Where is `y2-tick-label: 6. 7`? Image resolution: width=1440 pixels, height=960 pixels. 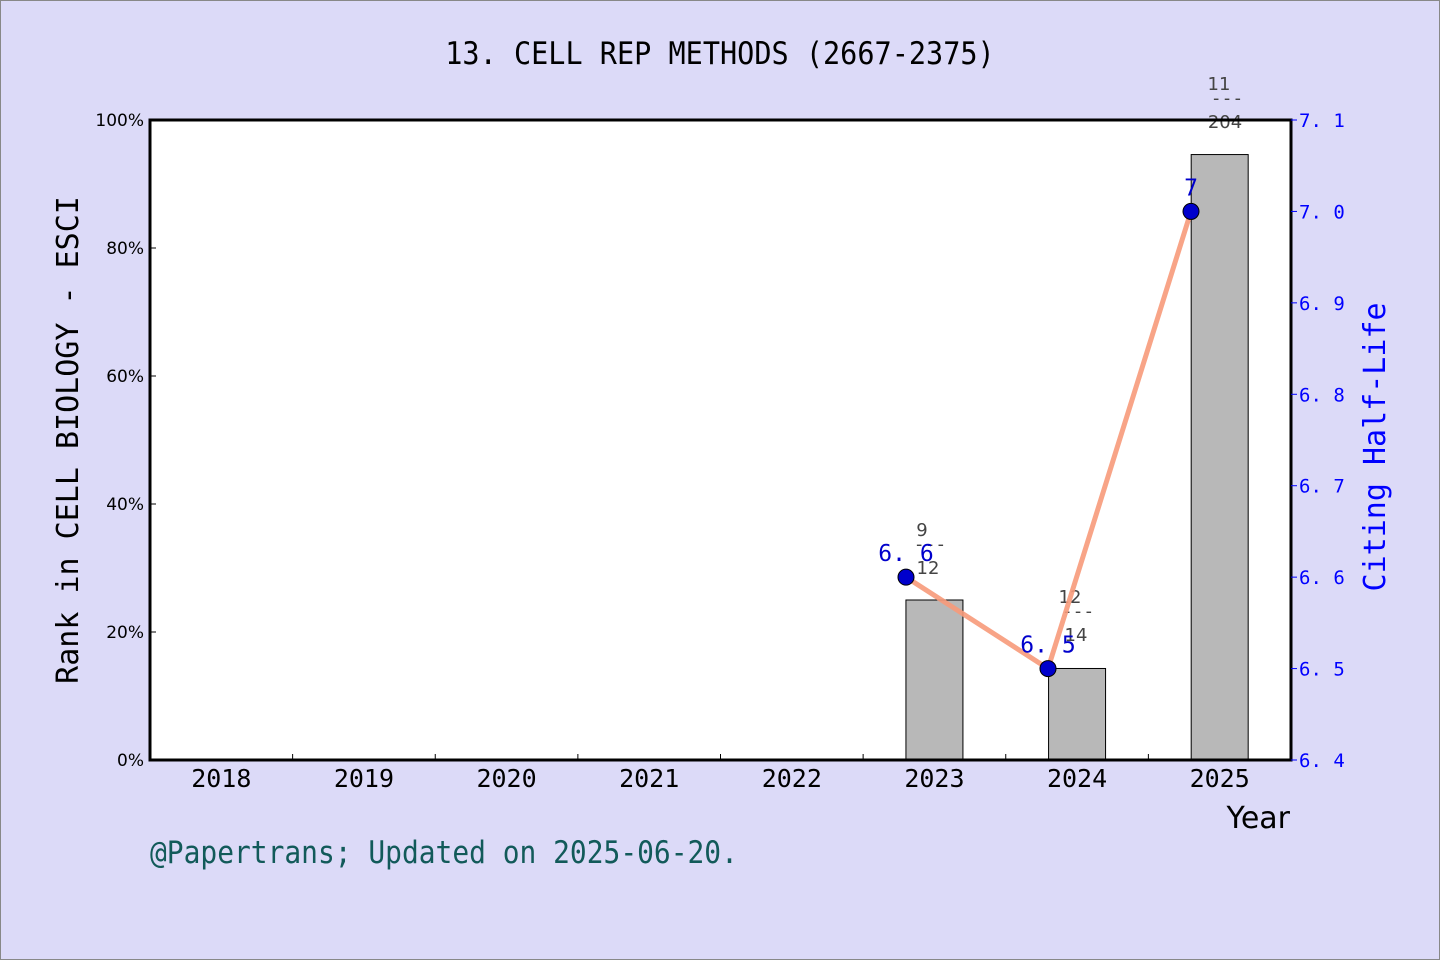 y2-tick-label: 6. 7 is located at coordinates (1322, 487).